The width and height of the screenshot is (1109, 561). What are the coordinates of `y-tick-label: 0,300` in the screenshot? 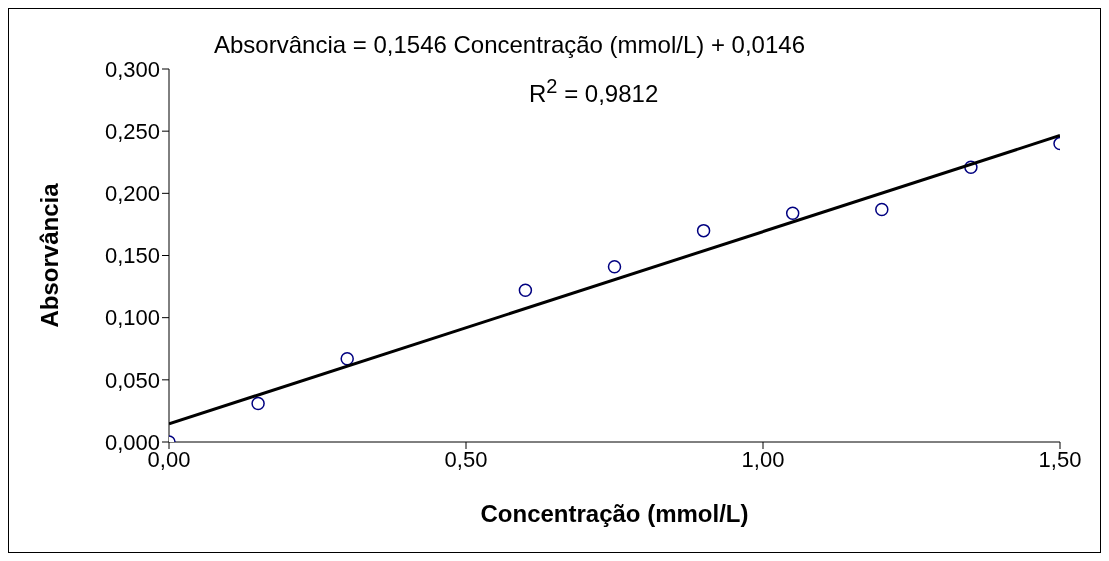 It's located at (132, 69).